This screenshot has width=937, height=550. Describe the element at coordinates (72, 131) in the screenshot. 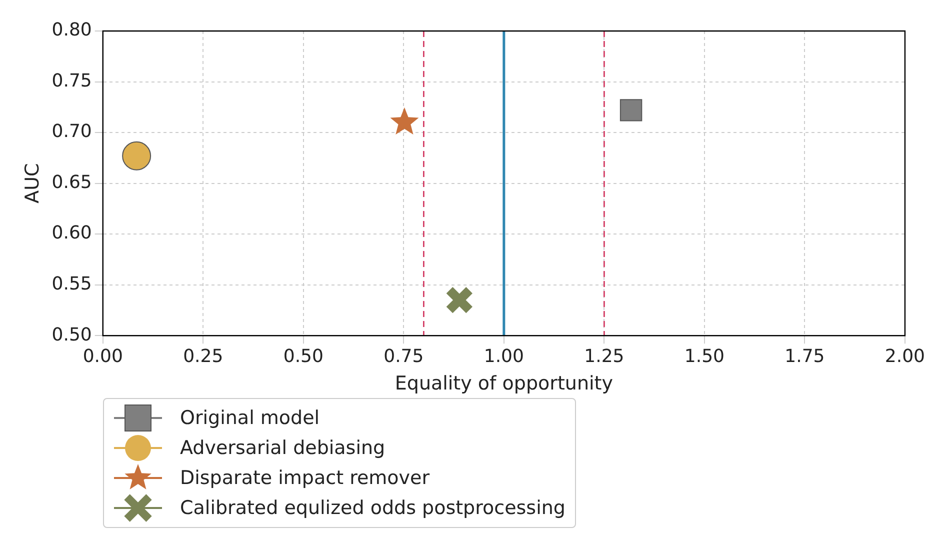

I see `y-tick-label: 0.70` at that location.